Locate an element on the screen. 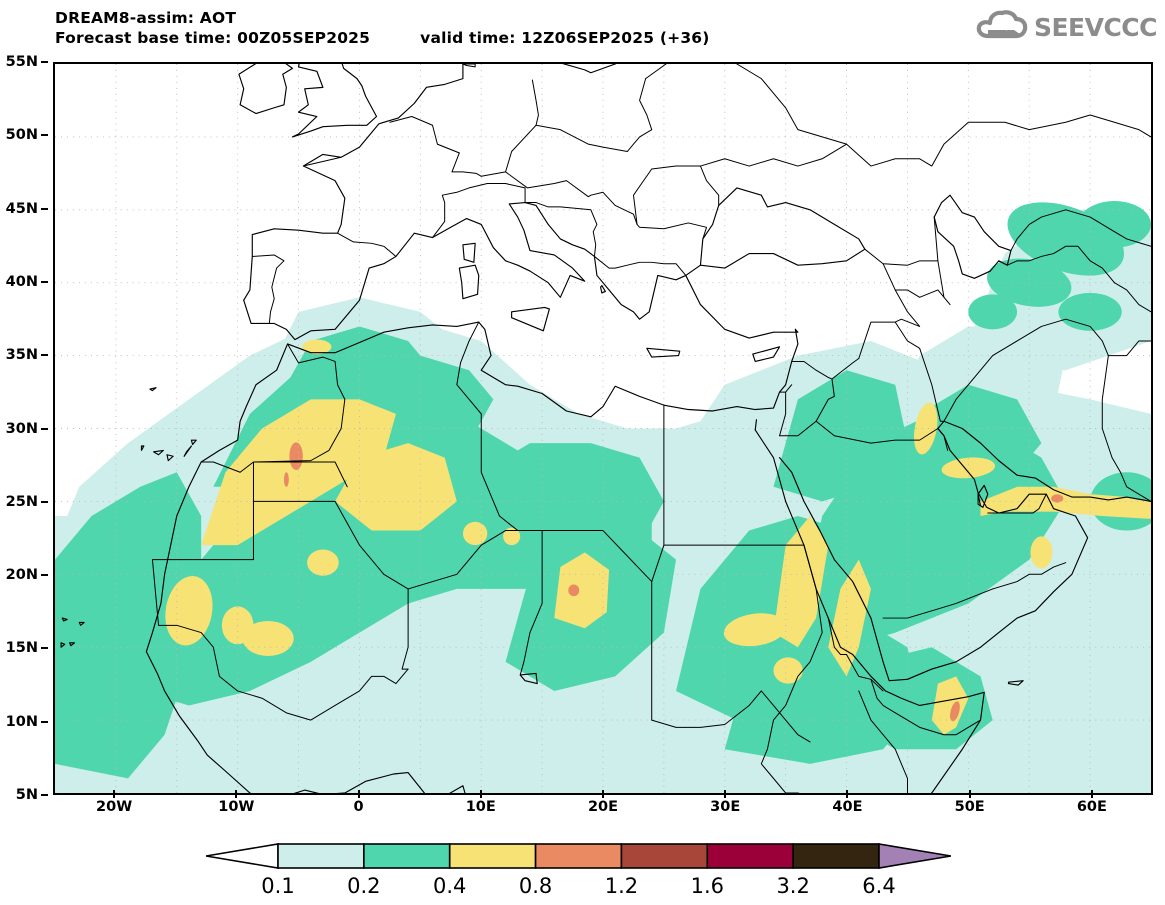 Image resolution: width=1165 pixels, height=905 pixels. aot-teal-atlantic-plume is located at coordinates (128, 625).